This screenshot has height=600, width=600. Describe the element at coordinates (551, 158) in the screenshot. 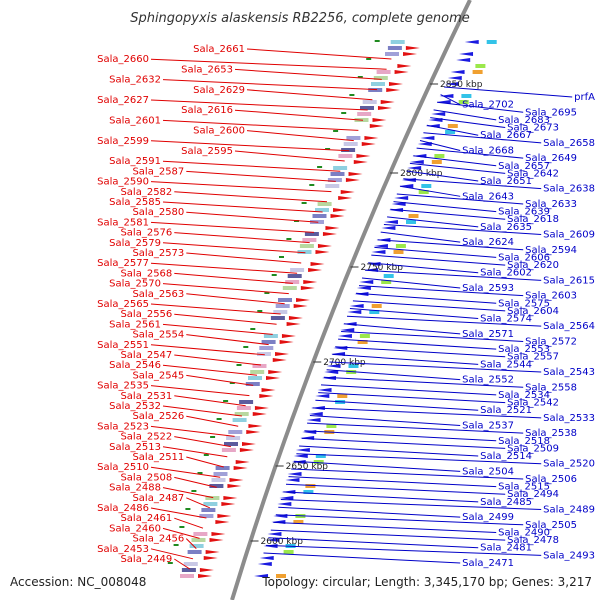

I see `gene-label: Sala_2649` at that location.